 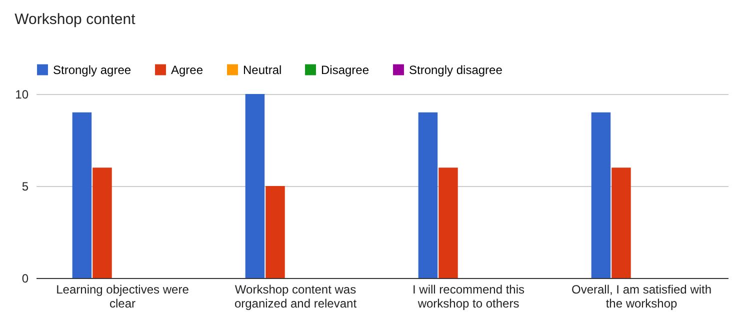 I want to click on legend-label: Disagree, so click(x=345, y=69).